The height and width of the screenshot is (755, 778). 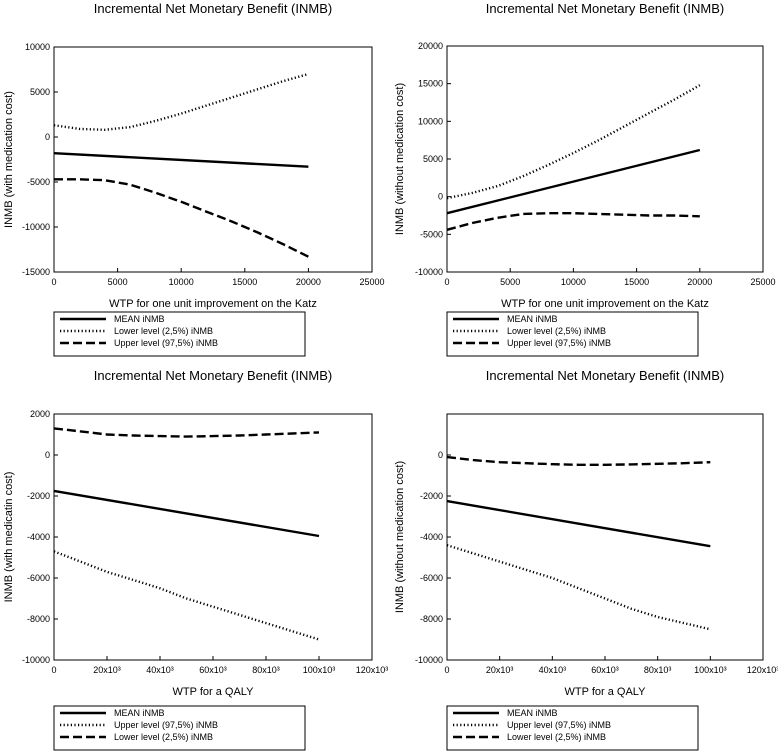 I want to click on y-axis-label: INMB (with medicatin cost), so click(x=9, y=537).